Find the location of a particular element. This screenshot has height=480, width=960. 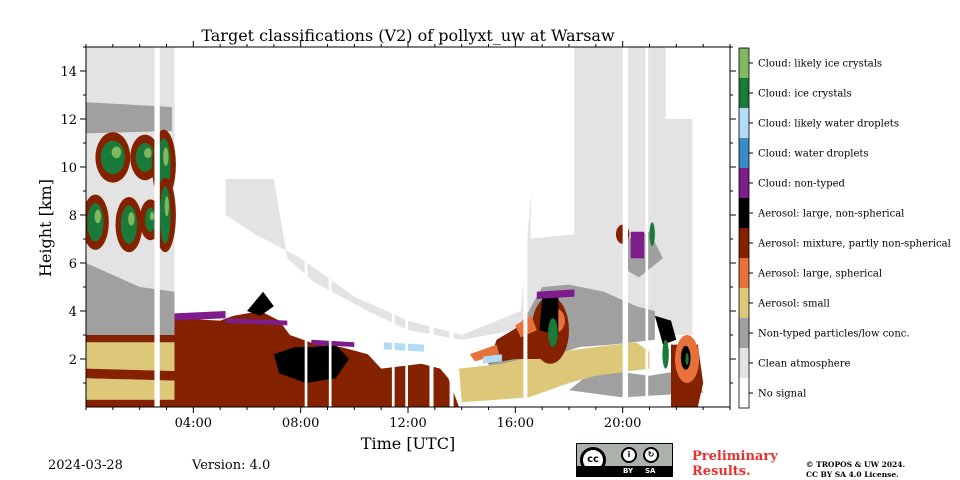

colorbar-label: Cloud: non-typed is located at coordinates (802, 184).